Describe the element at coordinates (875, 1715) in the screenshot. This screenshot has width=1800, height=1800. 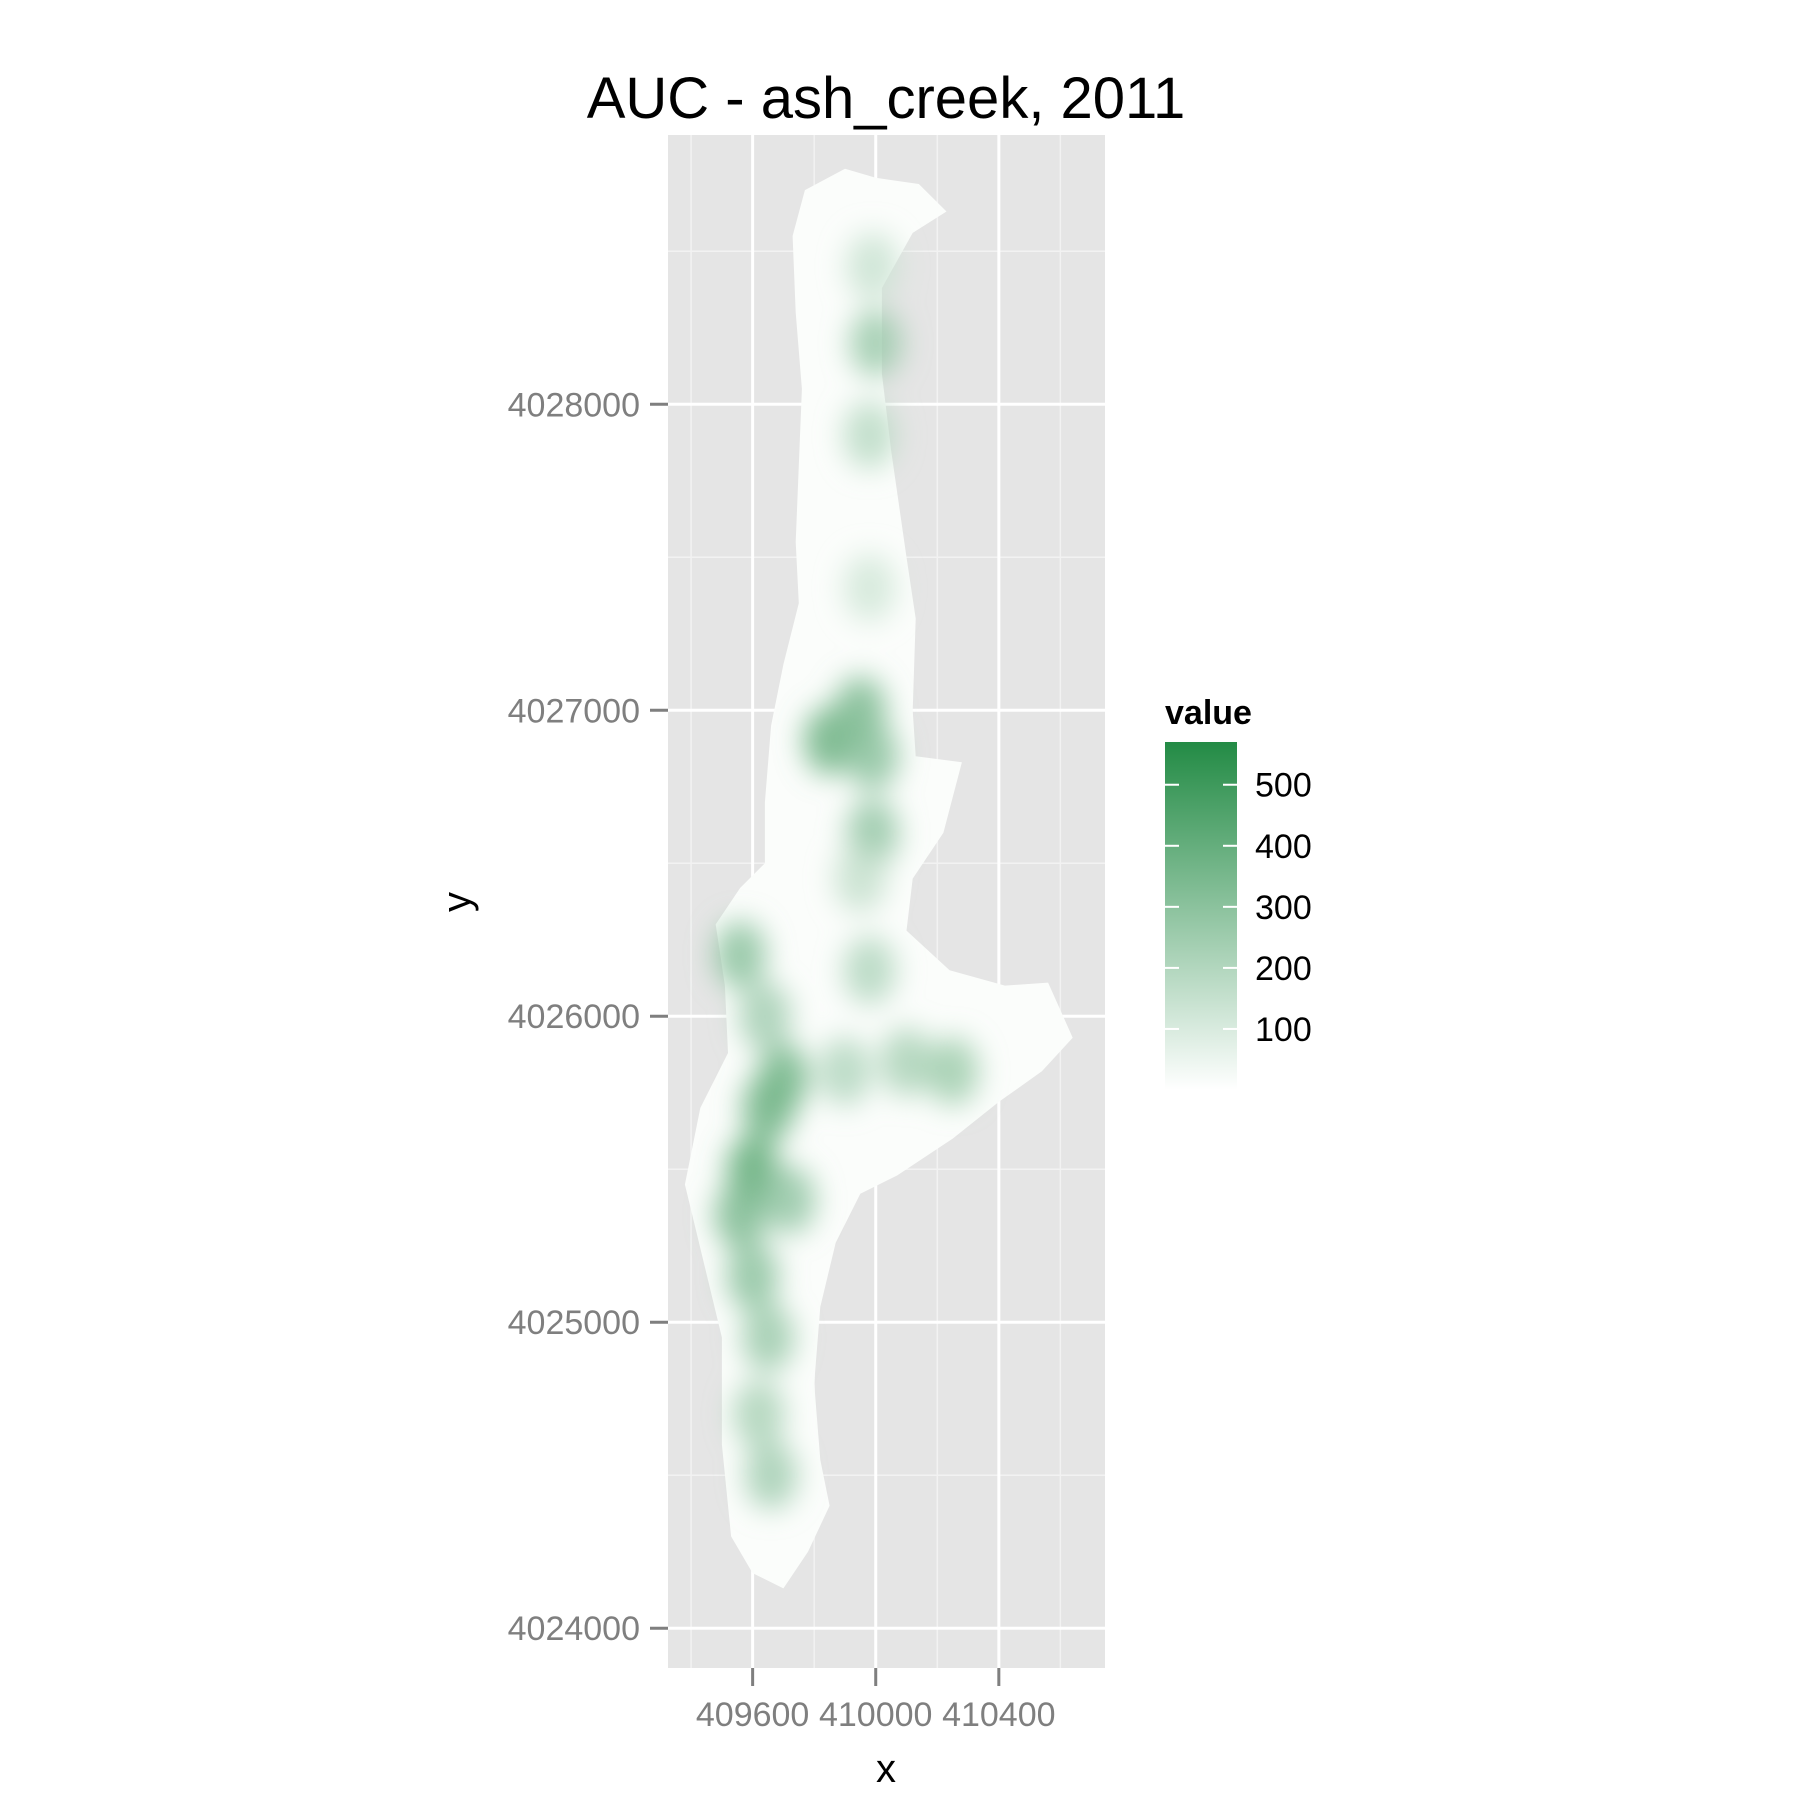
I see `x-tick-label: 410000` at that location.